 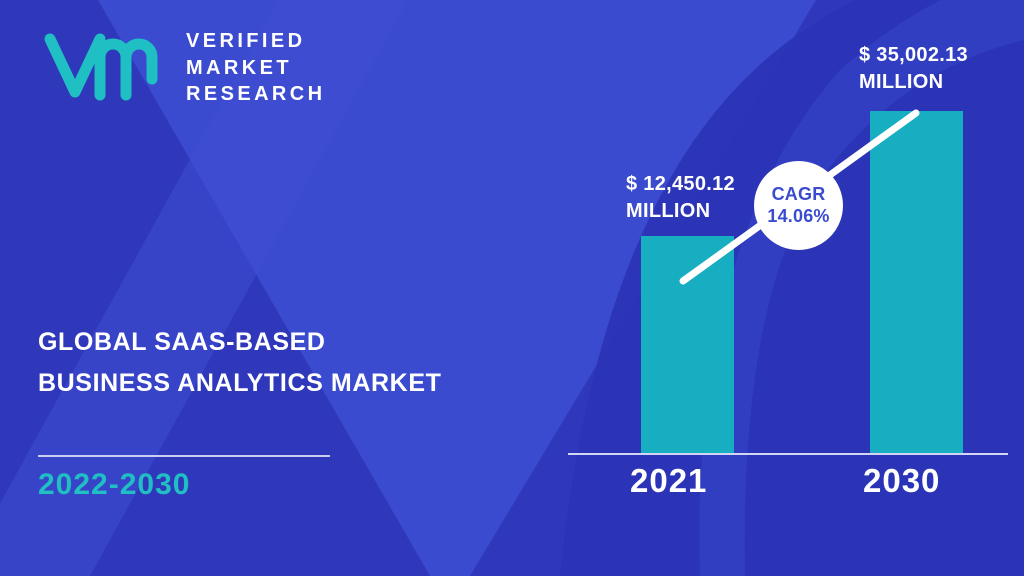 What do you see at coordinates (101, 67) in the screenshot?
I see `vmr-logo-icon` at bounding box center [101, 67].